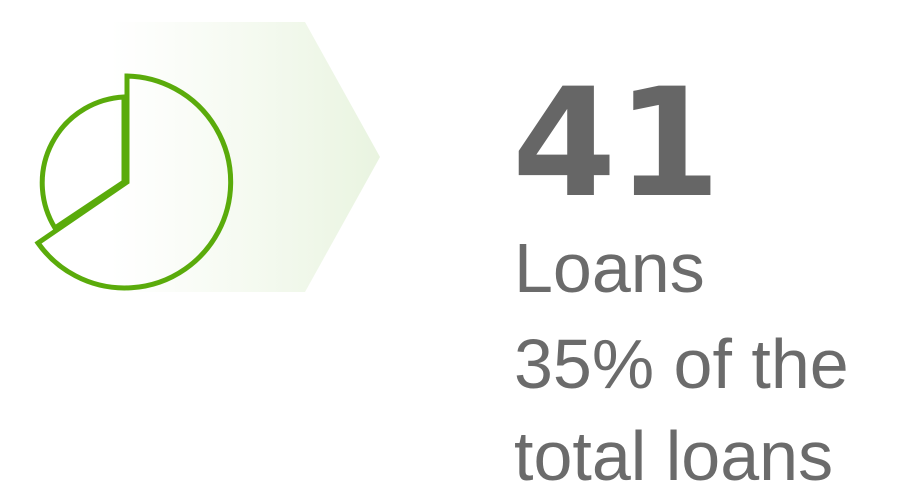 Image resolution: width=913 pixels, height=499 pixels. I want to click on stat-value: 41, so click(616, 144).